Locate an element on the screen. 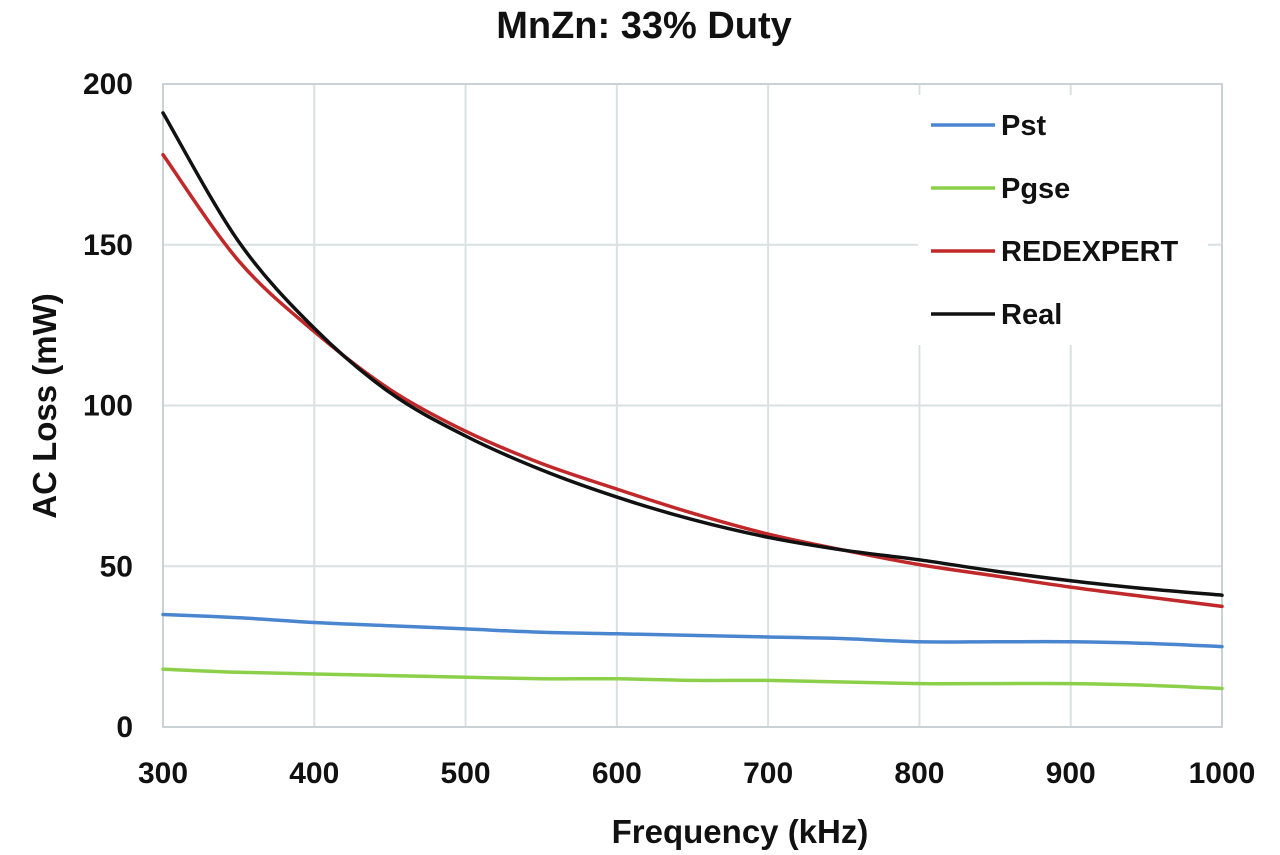  chart-title: MnZn: 33% Duty is located at coordinates (644, 26).